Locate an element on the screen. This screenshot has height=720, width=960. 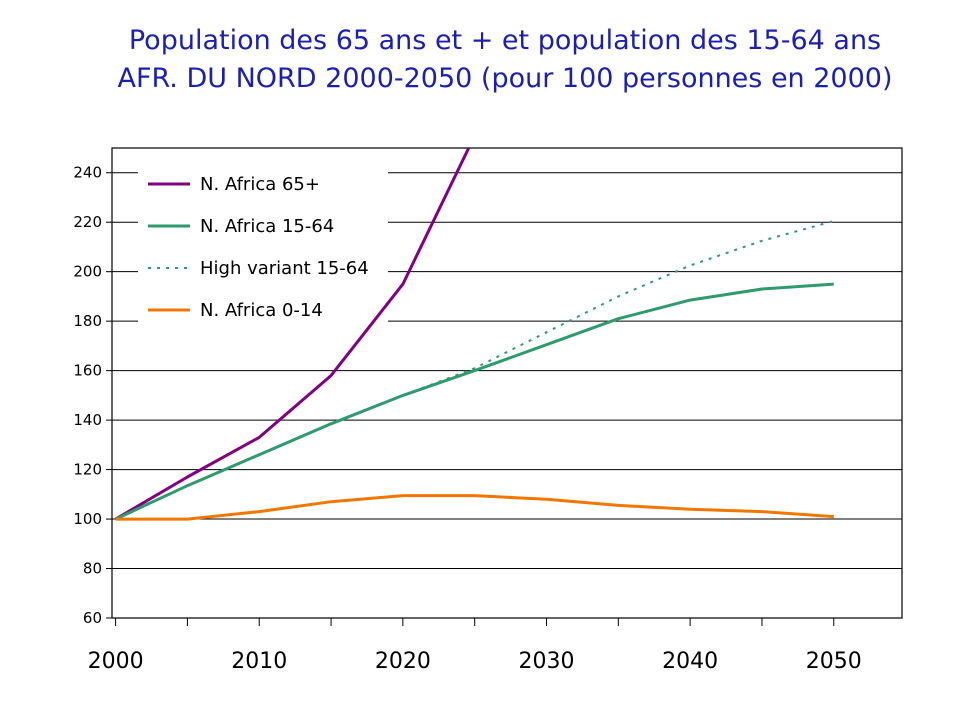
legend-box is located at coordinates (263, 246).